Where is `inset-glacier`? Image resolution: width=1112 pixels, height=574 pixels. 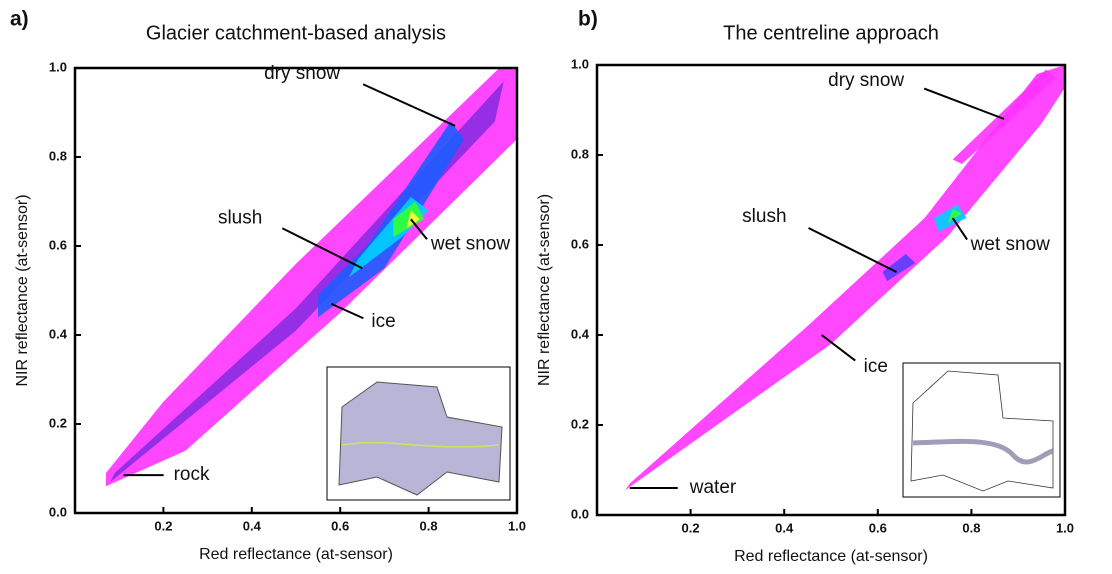 inset-glacier is located at coordinates (420, 438).